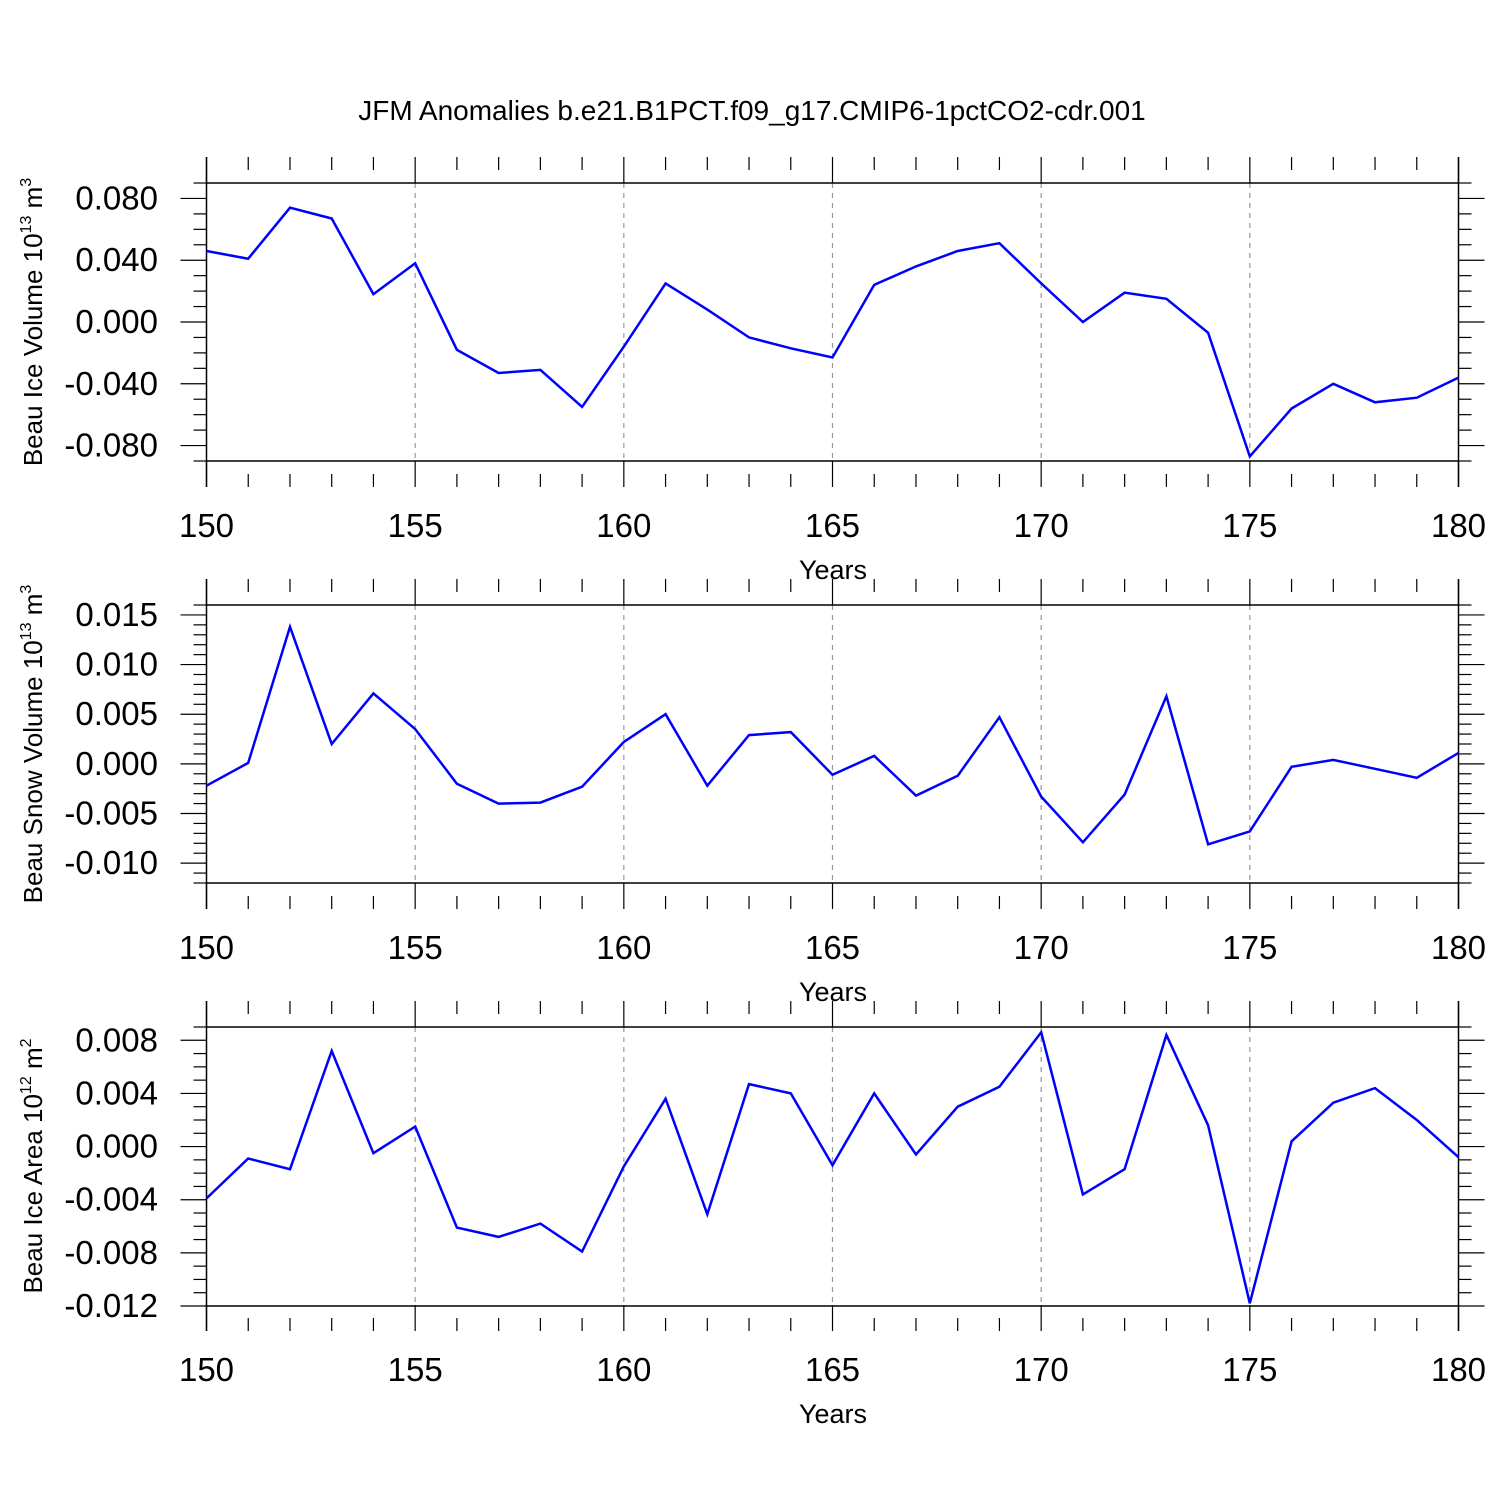 The height and width of the screenshot is (1500, 1500). I want to click on y-tick-label: 0.005, so click(116, 713).